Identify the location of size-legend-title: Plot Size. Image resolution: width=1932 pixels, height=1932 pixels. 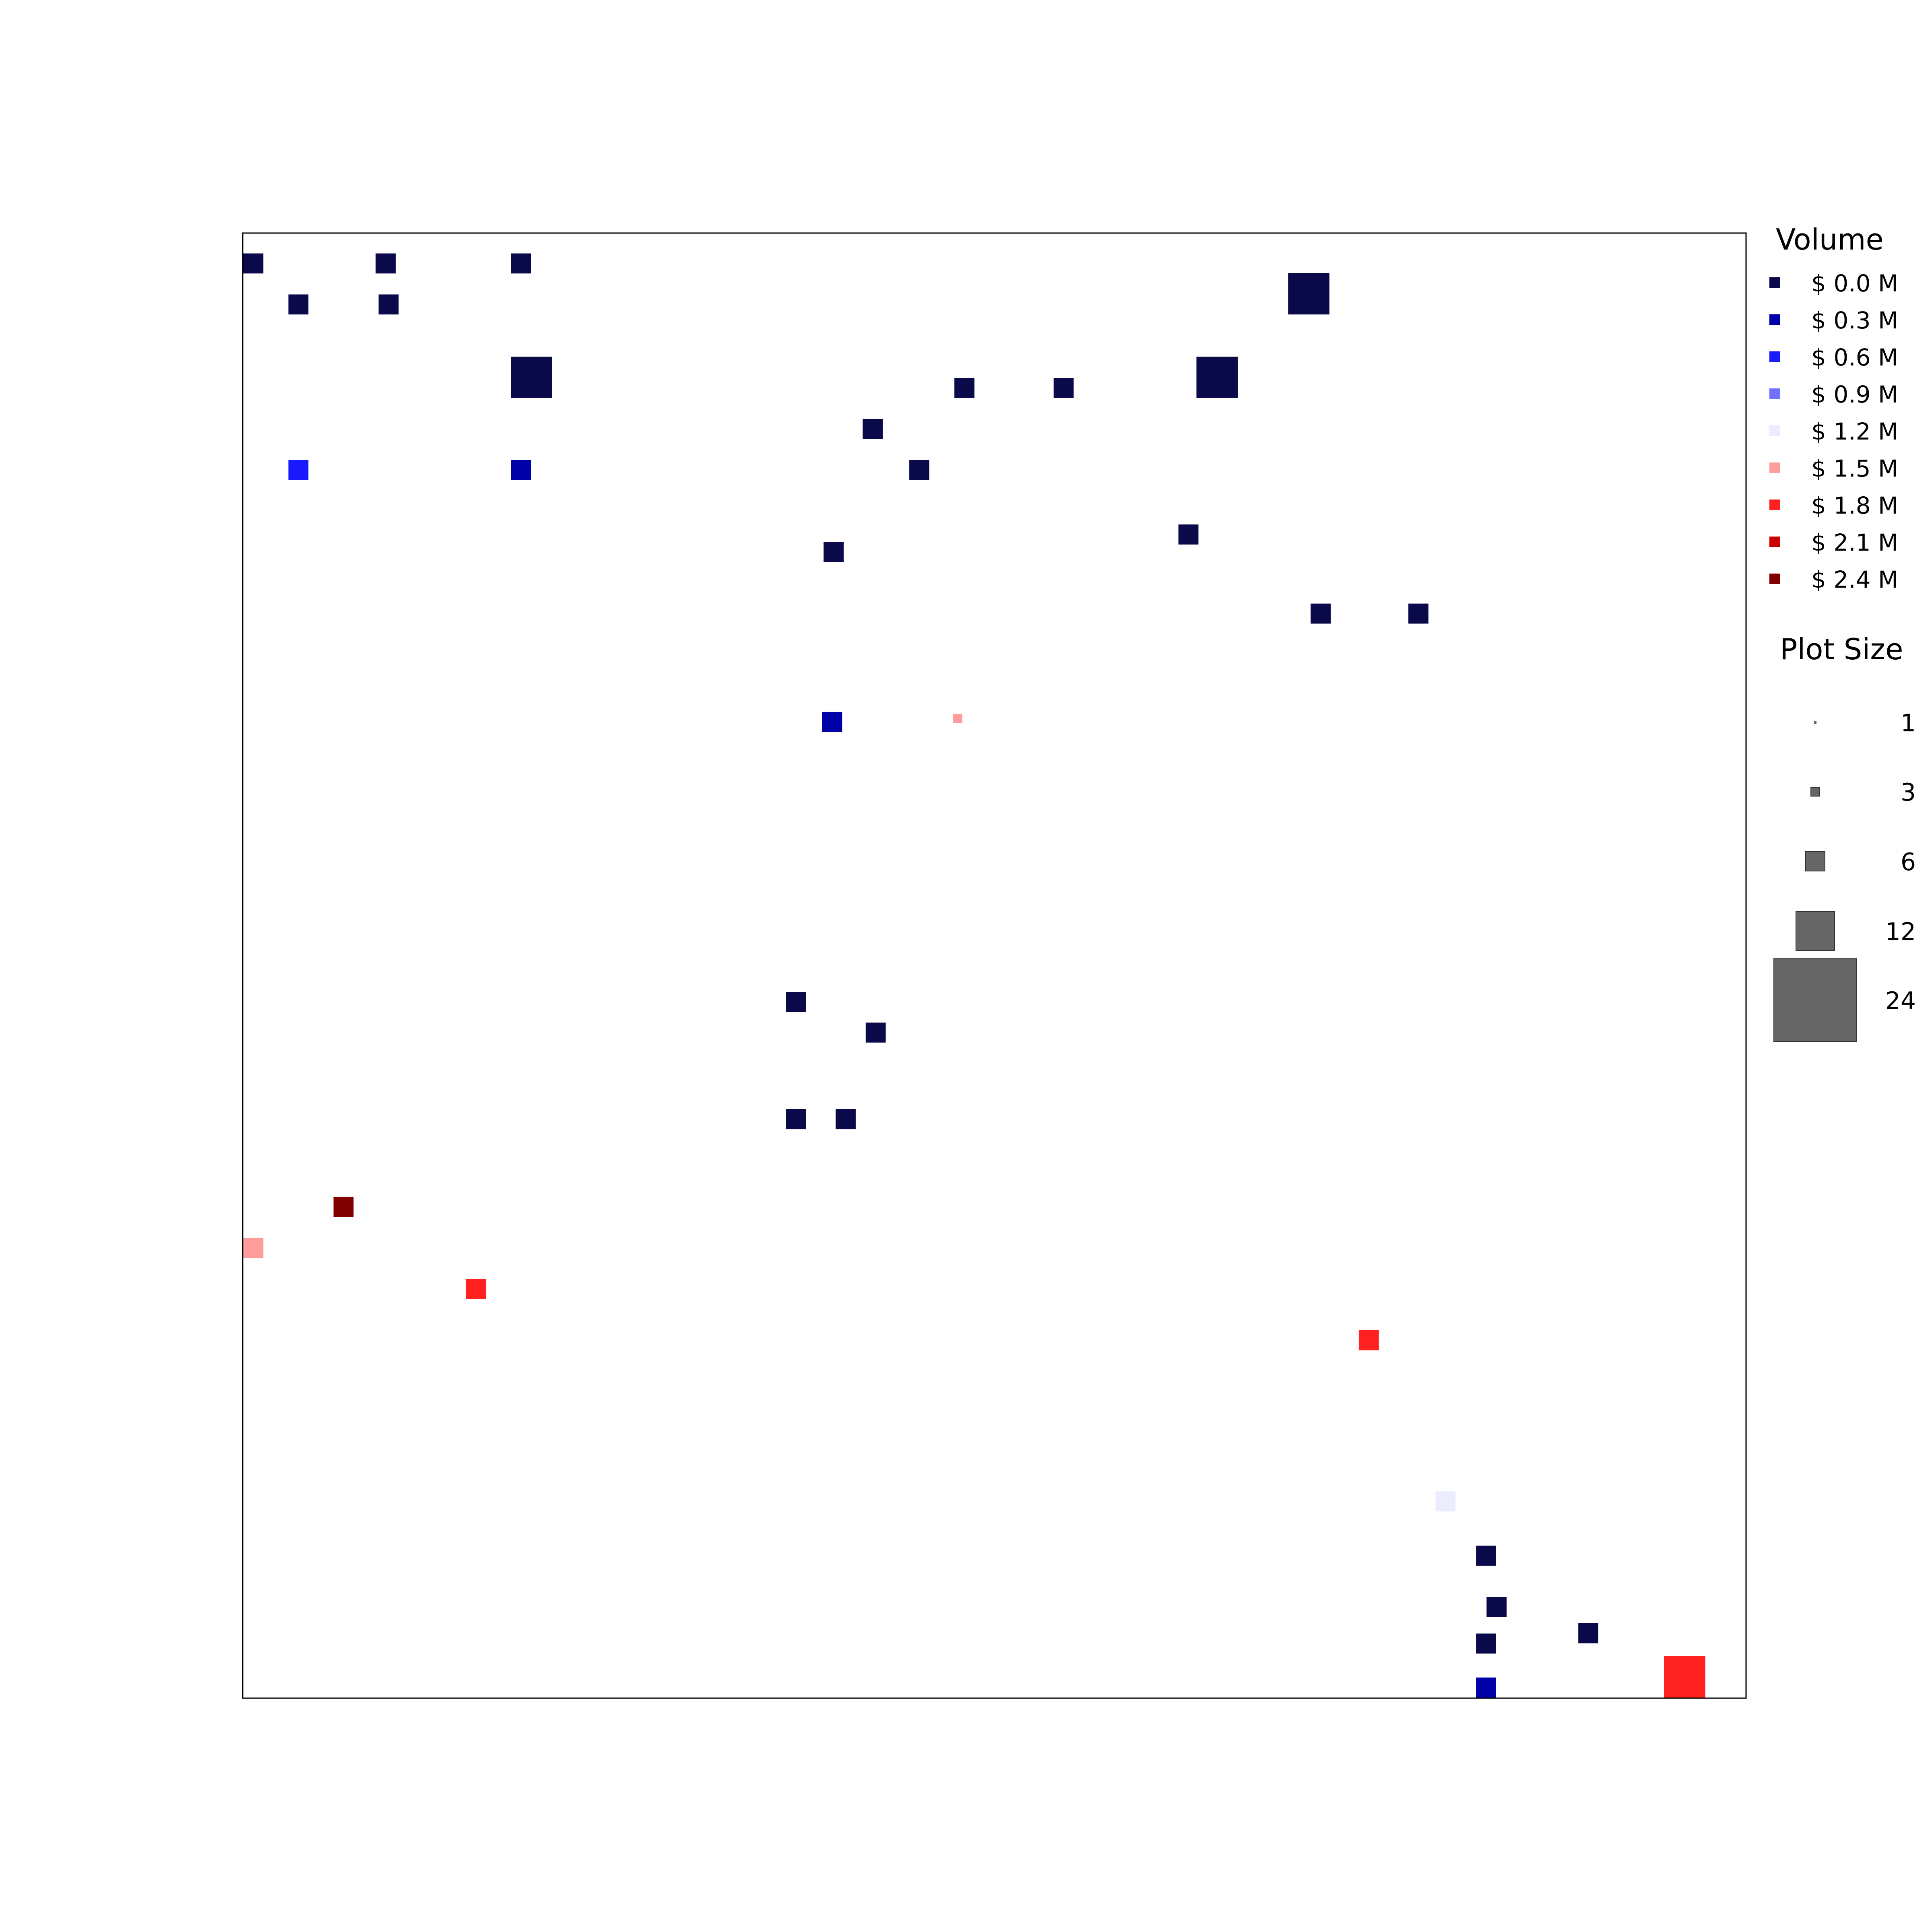
(1841, 649).